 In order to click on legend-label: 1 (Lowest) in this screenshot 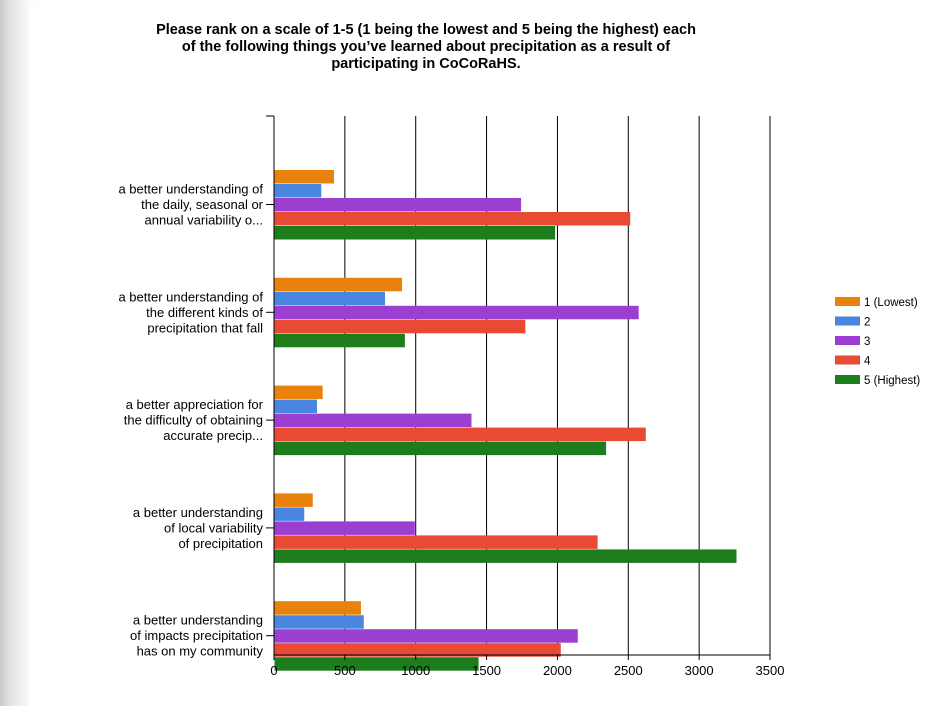, I will do `click(891, 303)`.